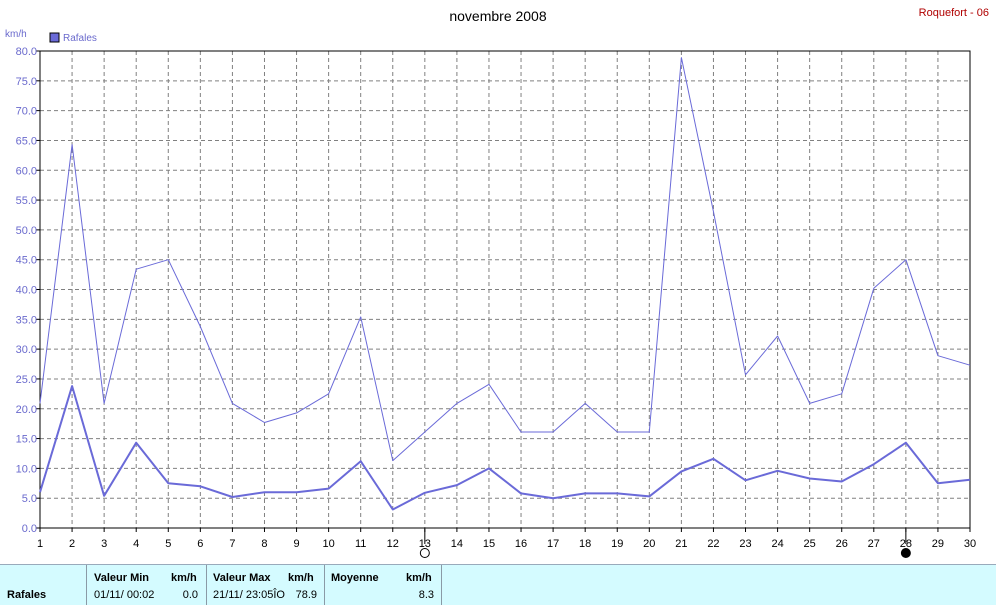 The height and width of the screenshot is (605, 996). Describe the element at coordinates (842, 544) in the screenshot. I see `x-tick-label: 26` at that location.